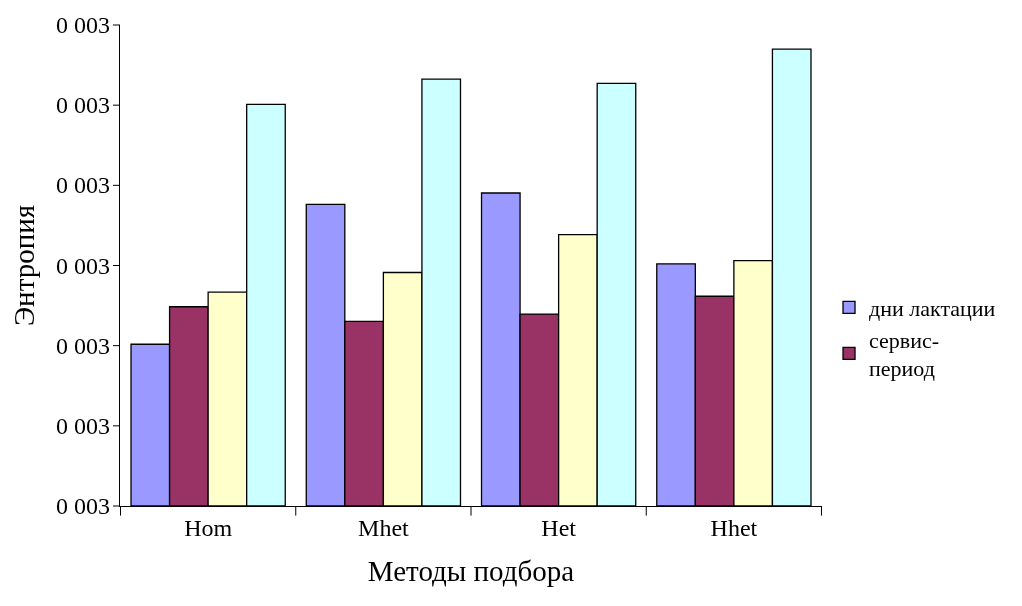  I want to click on x-axis-title: Методы подбора, so click(471, 570).